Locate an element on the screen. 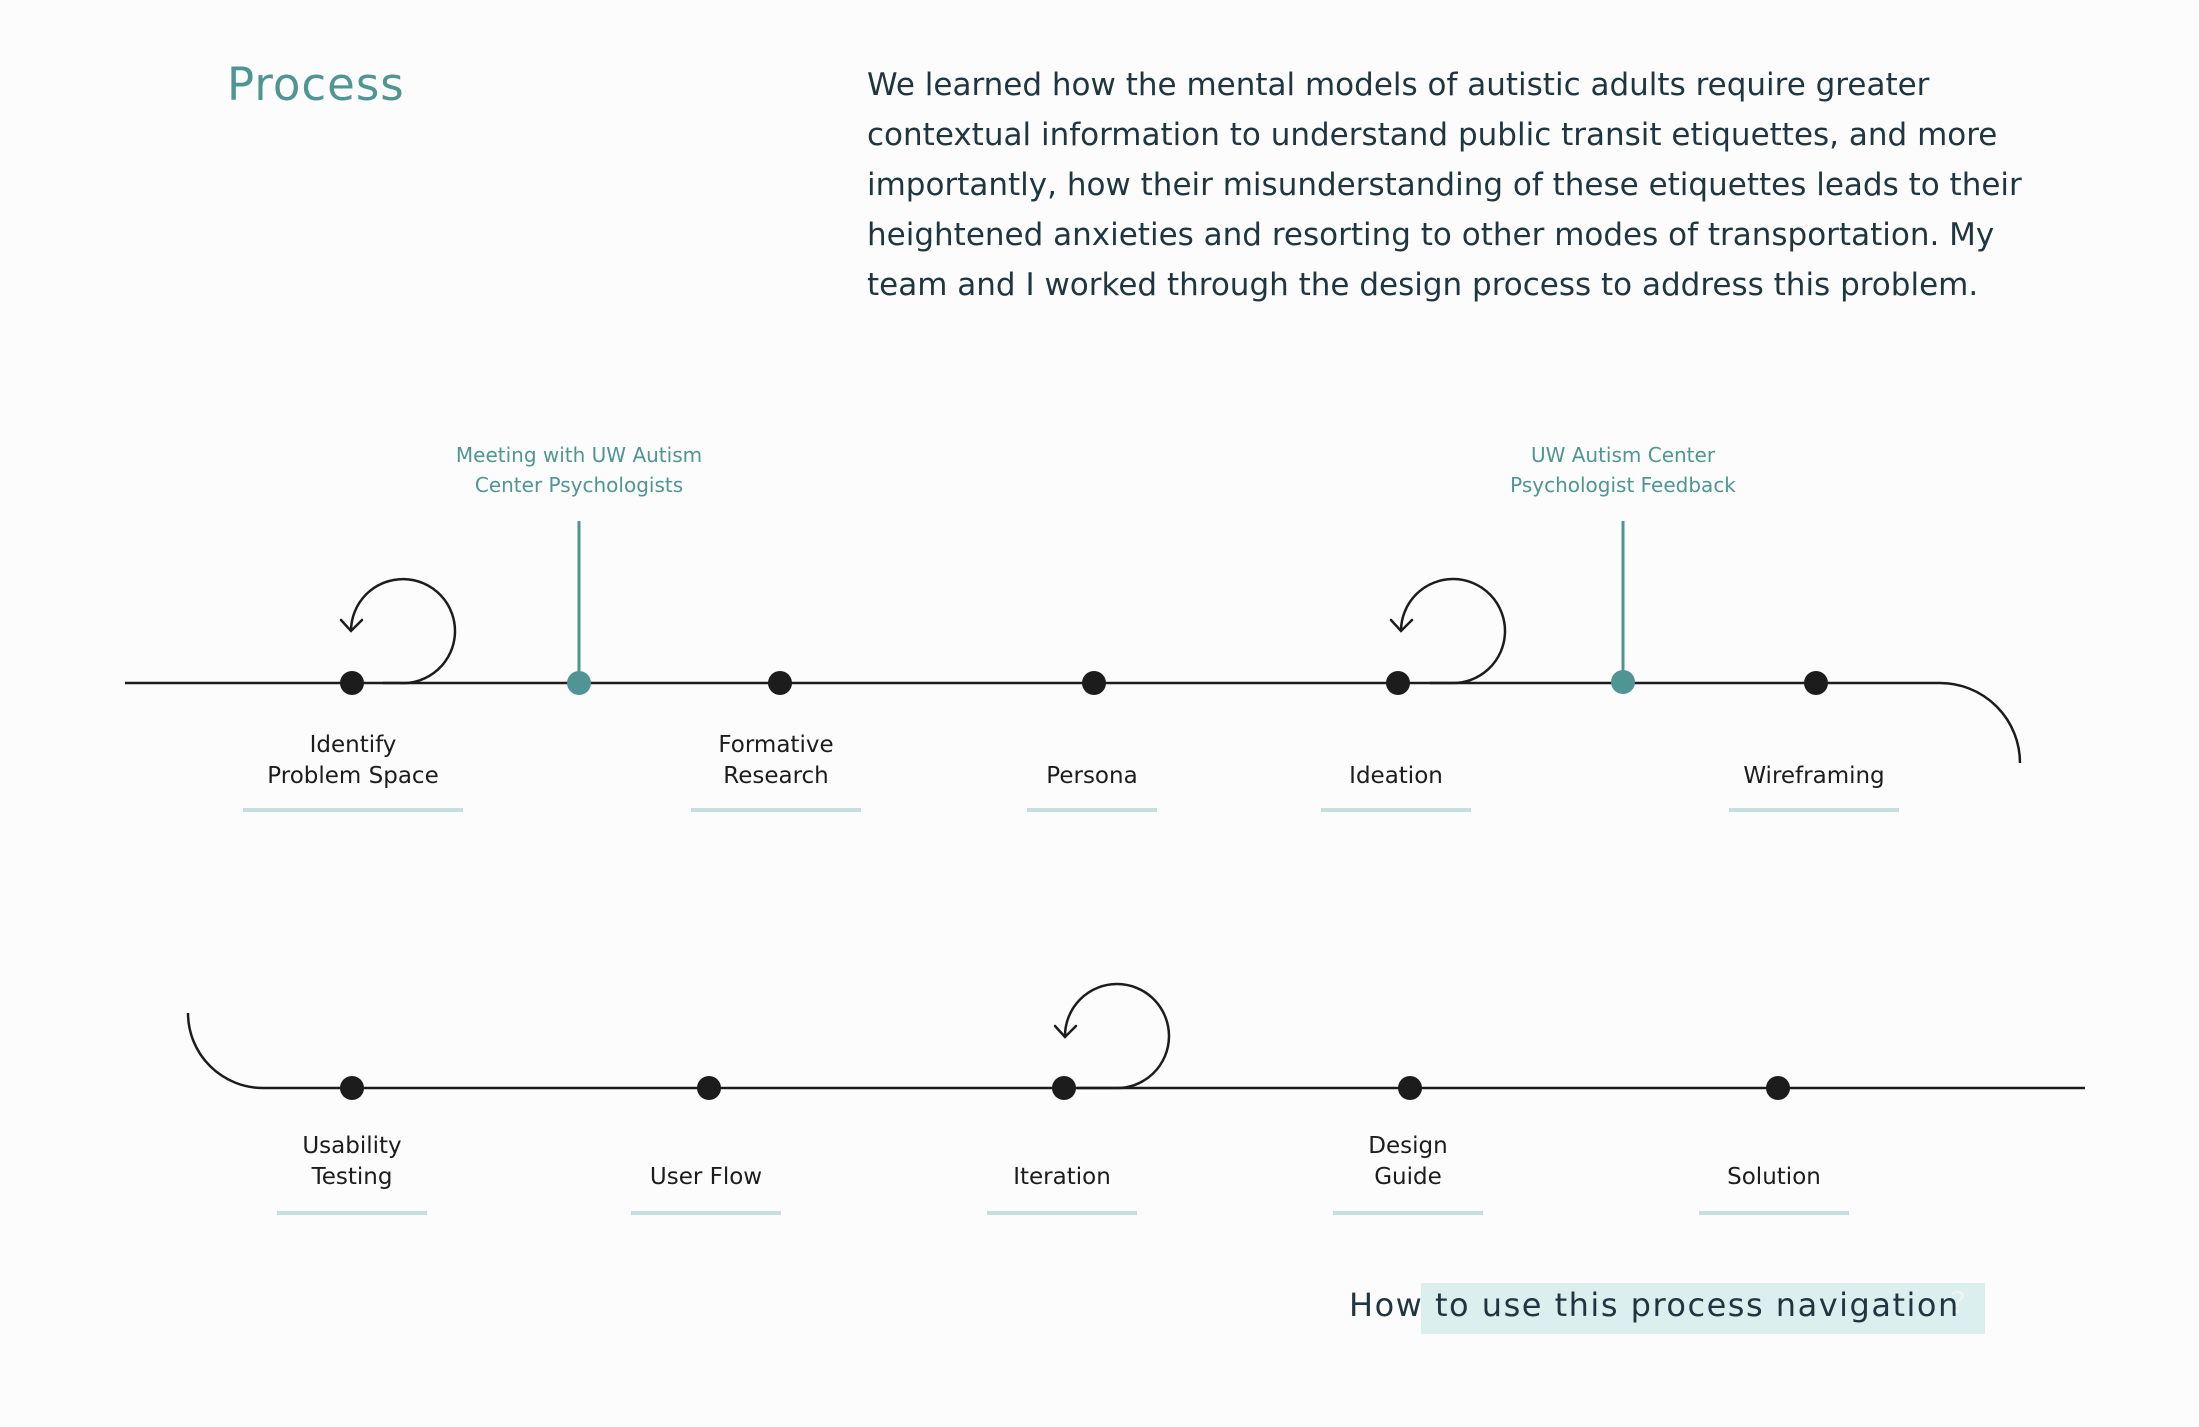 Image resolution: width=2199 pixels, height=1427 pixels. process-navigation-help-link: How to use this process navigation ? is located at coordinates (1667, 1308).